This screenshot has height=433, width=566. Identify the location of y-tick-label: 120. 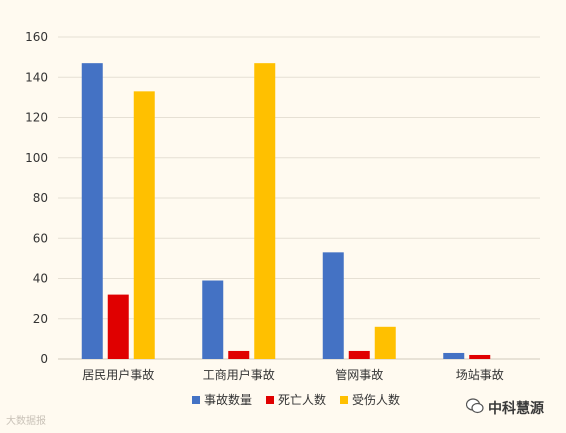
(36, 118).